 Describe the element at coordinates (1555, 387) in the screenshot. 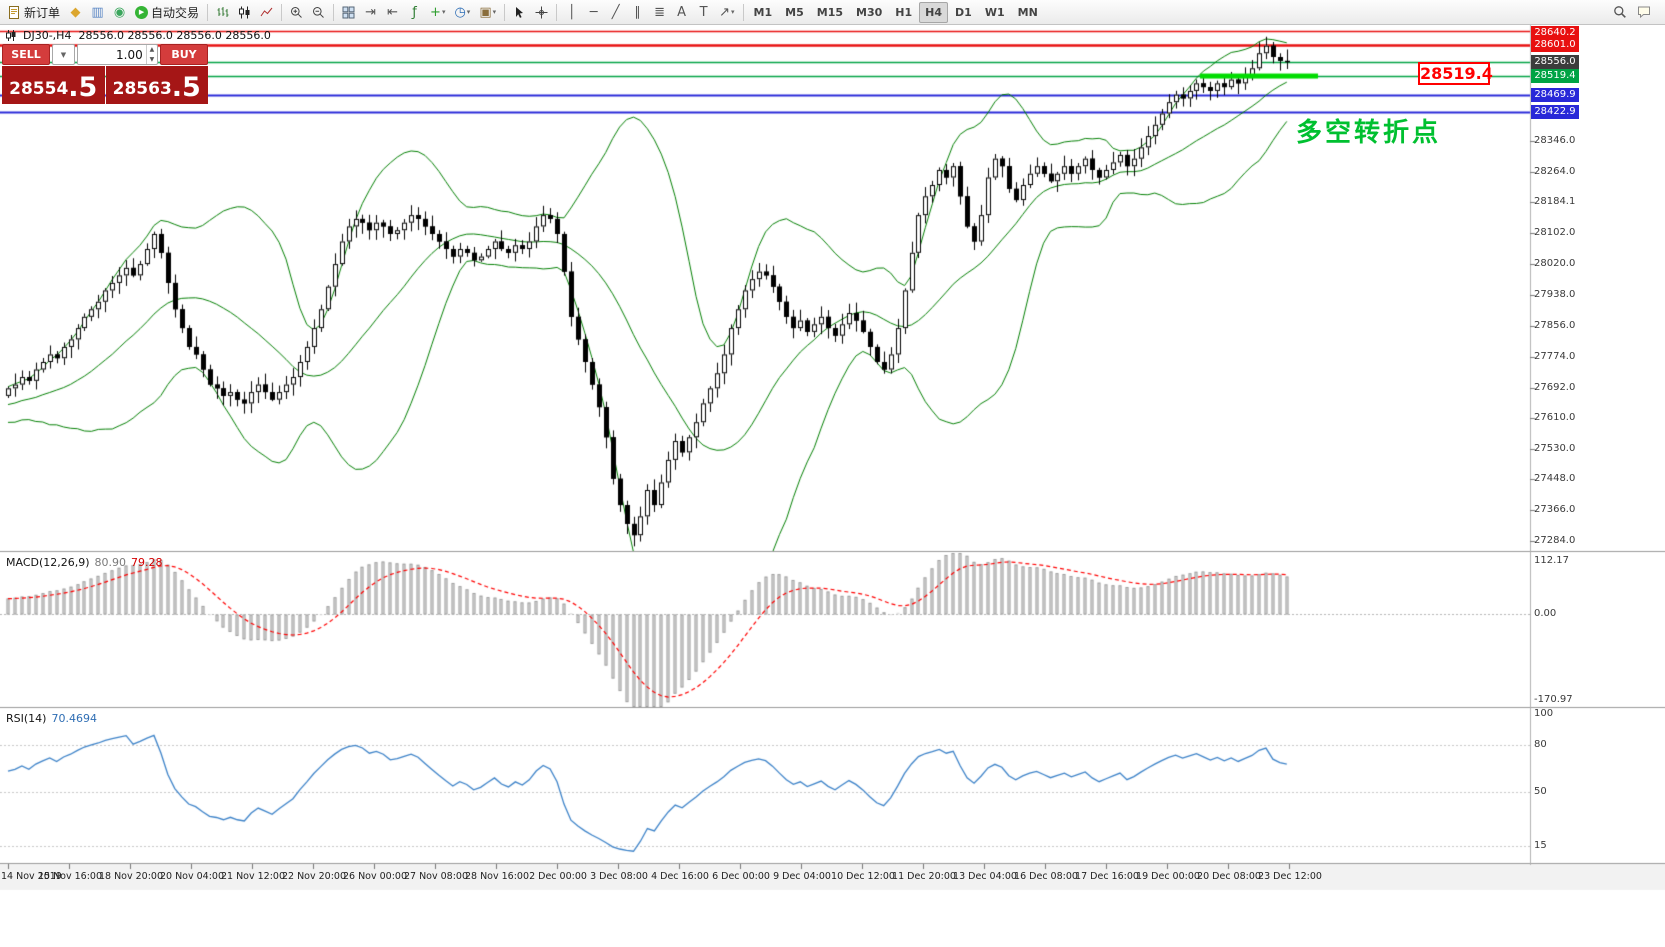

I see `price-axis-label: 27692.0` at that location.